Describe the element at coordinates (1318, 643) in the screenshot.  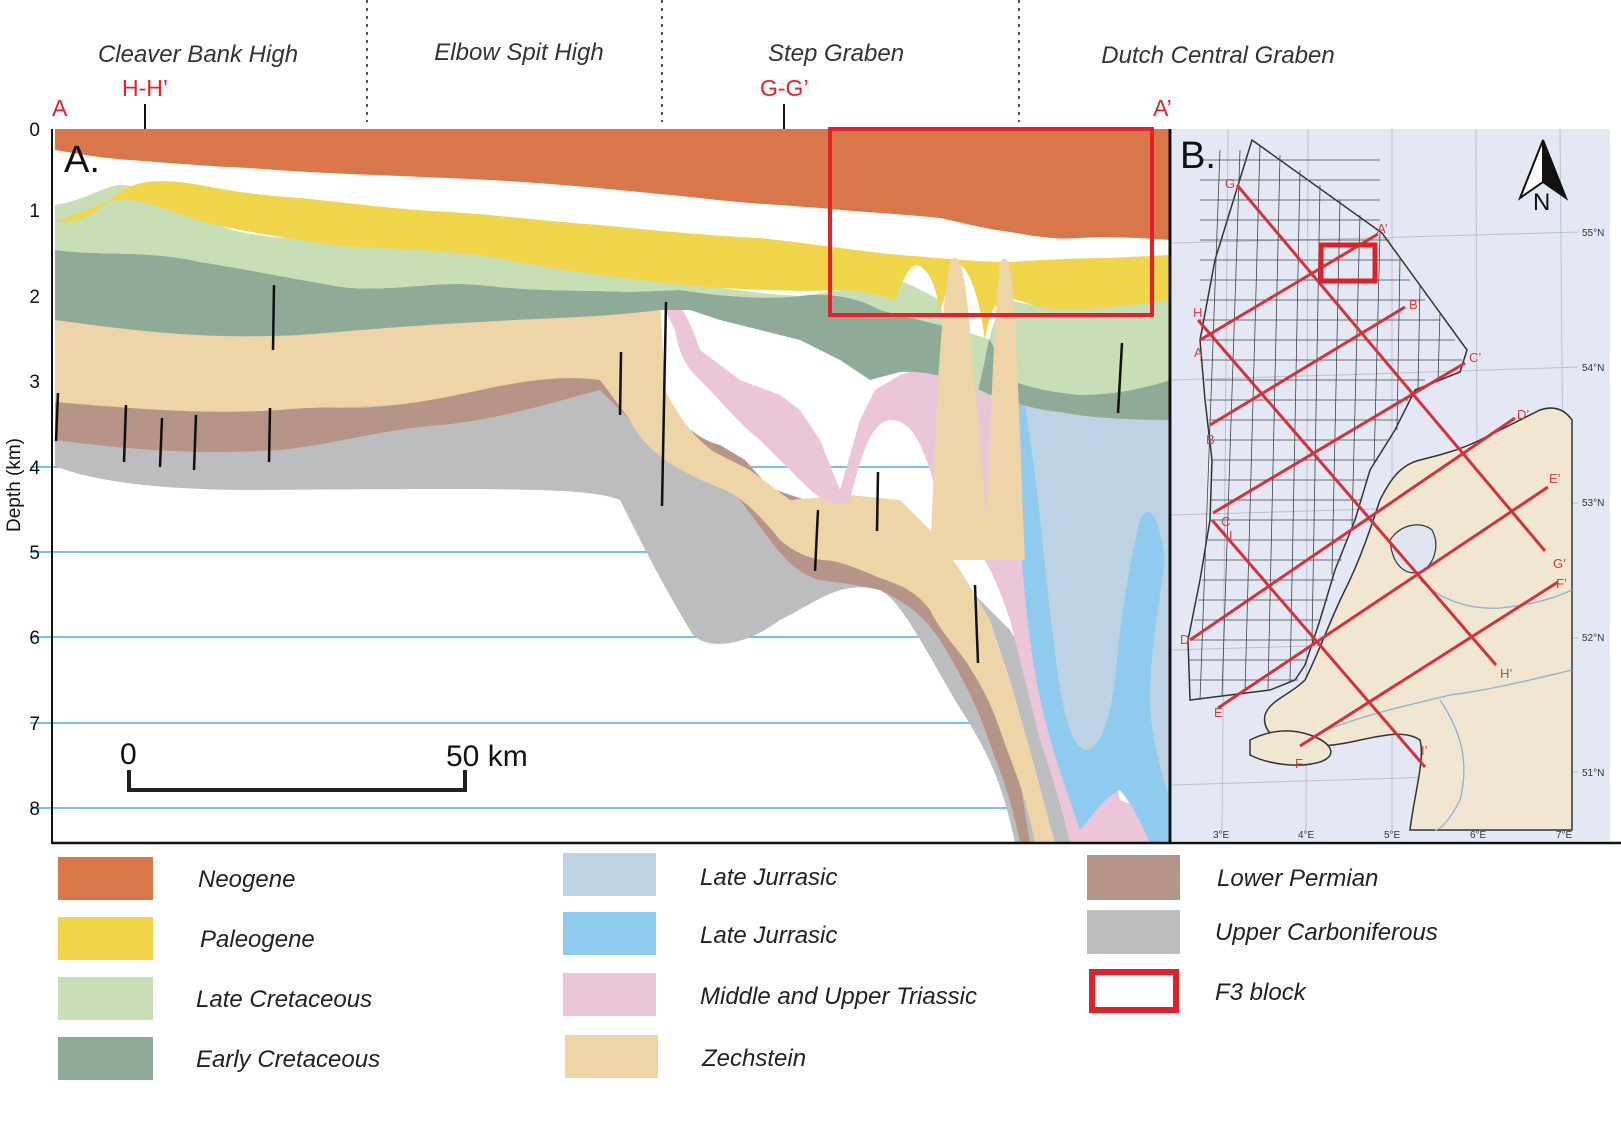
I see `section-line-i` at that location.